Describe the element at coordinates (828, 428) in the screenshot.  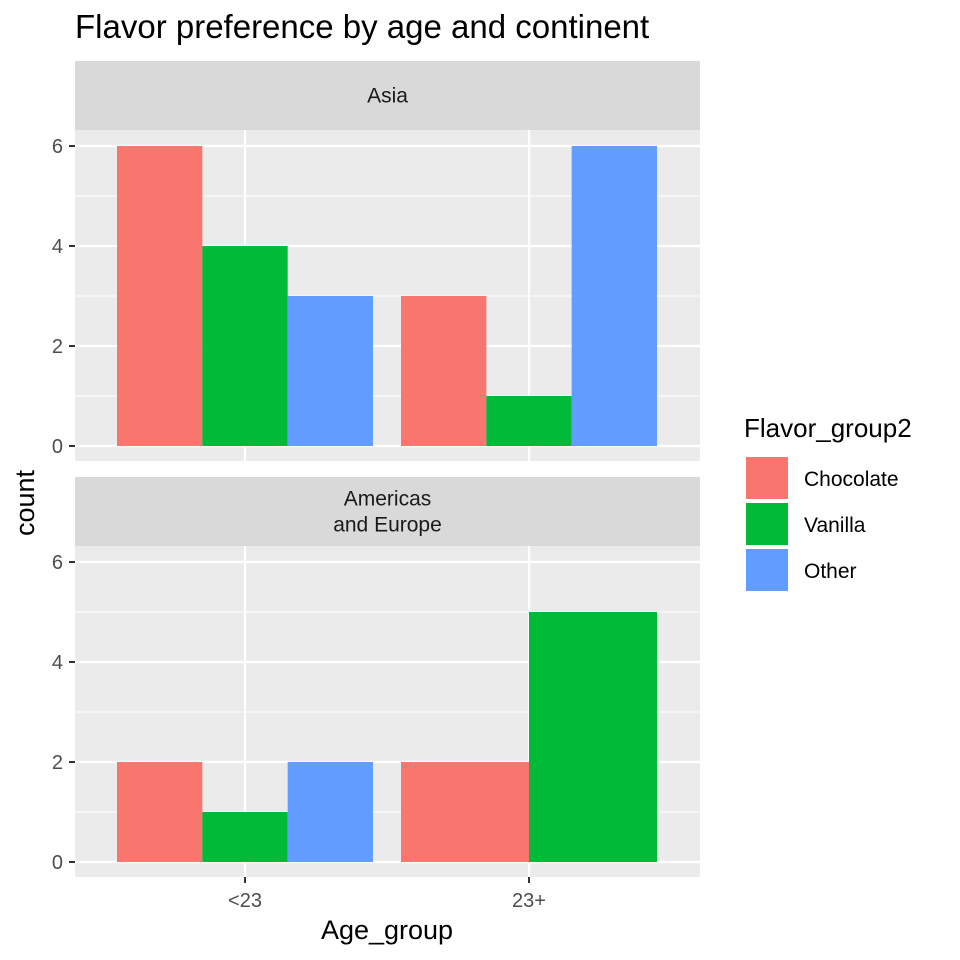
I see `legend-title: Flavor_group2` at that location.